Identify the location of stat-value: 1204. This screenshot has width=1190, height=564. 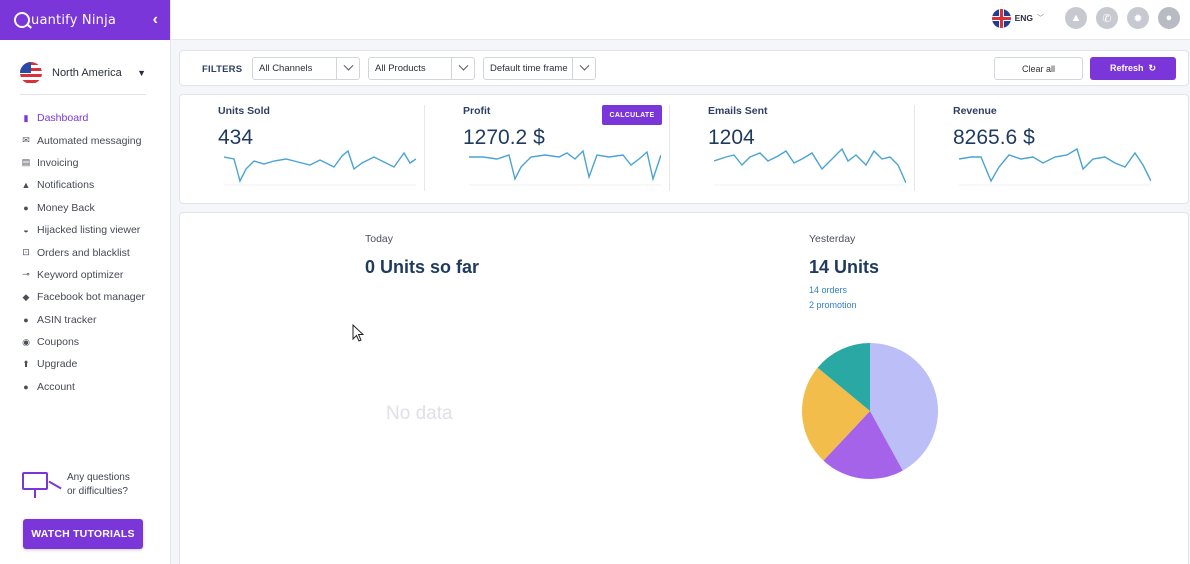
(731, 137).